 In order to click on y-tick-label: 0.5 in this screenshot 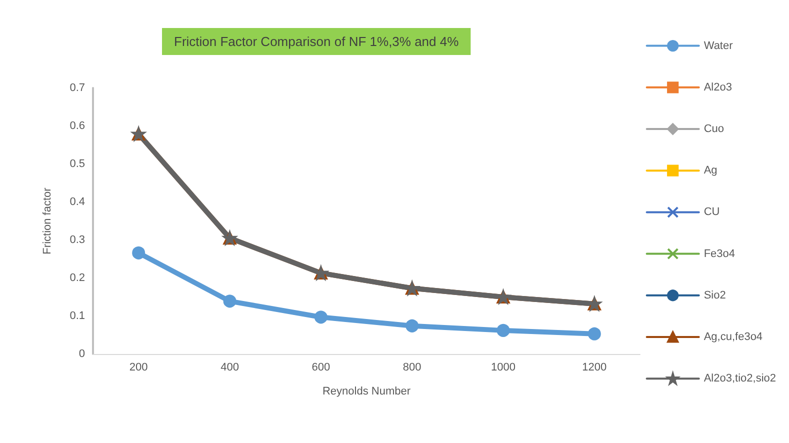, I will do `click(77, 164)`.